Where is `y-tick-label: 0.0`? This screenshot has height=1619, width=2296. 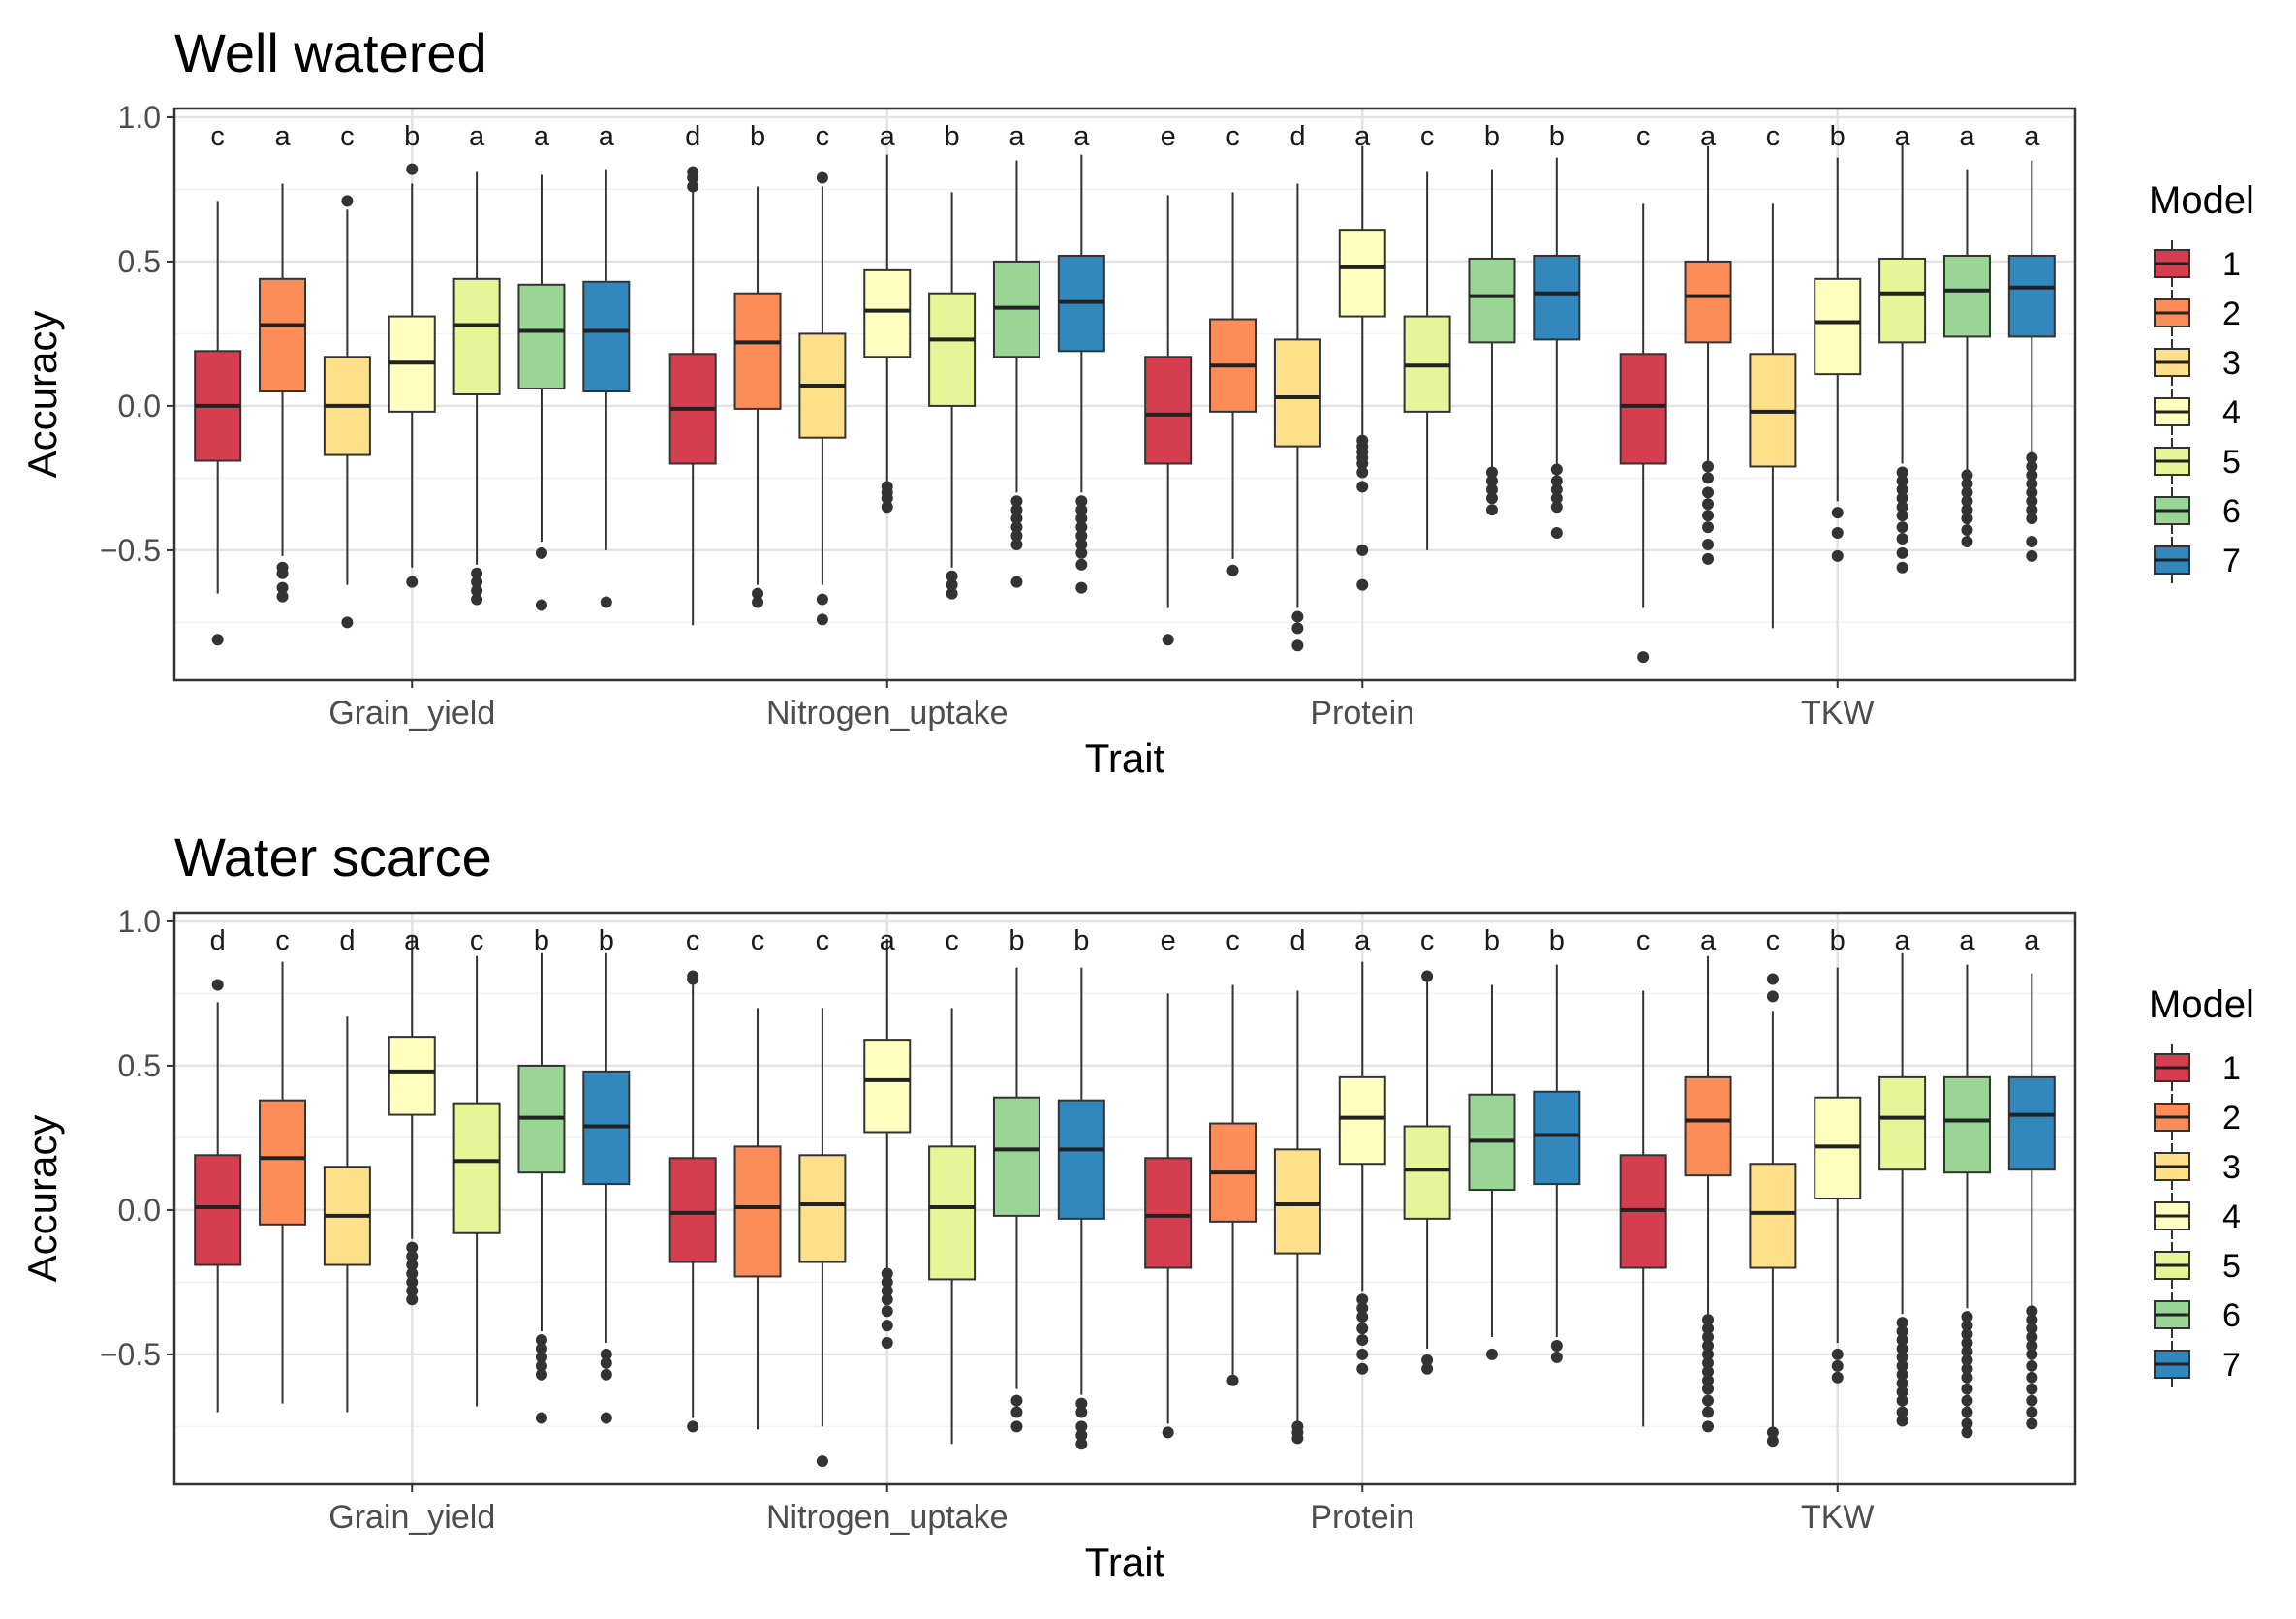
y-tick-label: 0.0 is located at coordinates (139, 1210).